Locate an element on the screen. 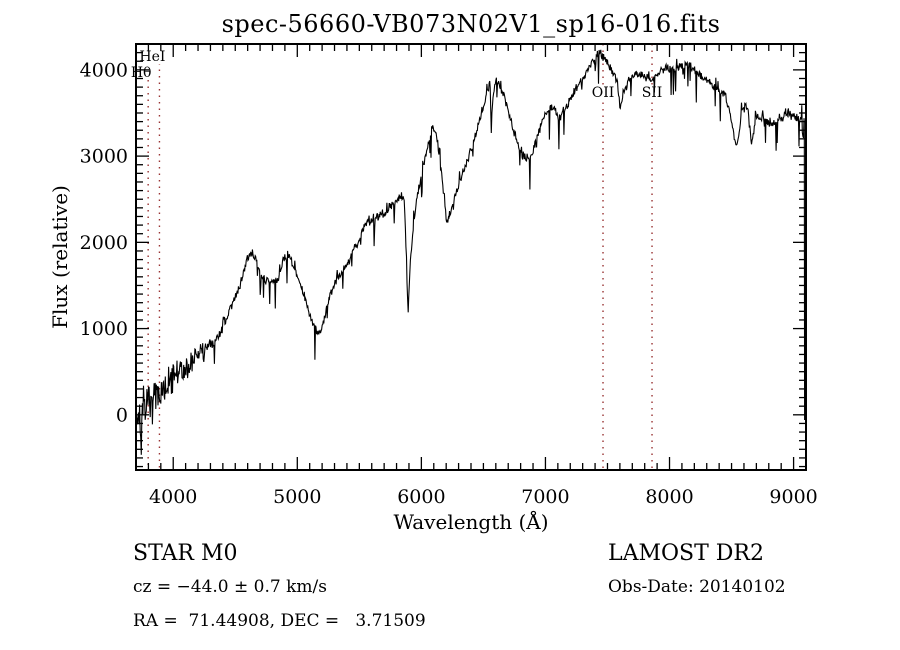 Image resolution: width=900 pixels, height=650 pixels. object-subclass: M0 is located at coordinates (219, 553).